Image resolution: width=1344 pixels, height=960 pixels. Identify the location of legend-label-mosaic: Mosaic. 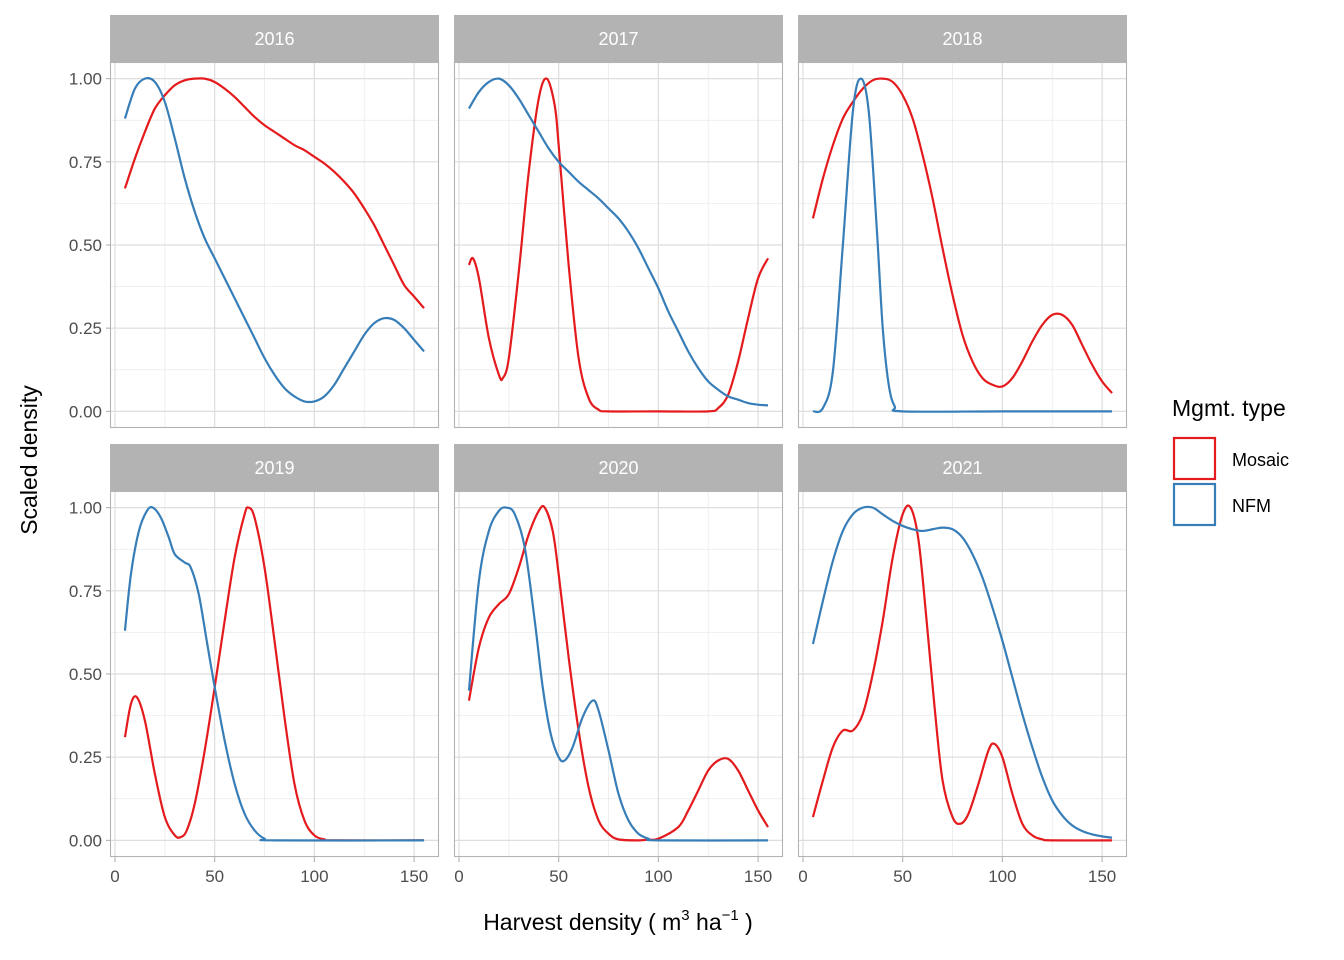
(1260, 460).